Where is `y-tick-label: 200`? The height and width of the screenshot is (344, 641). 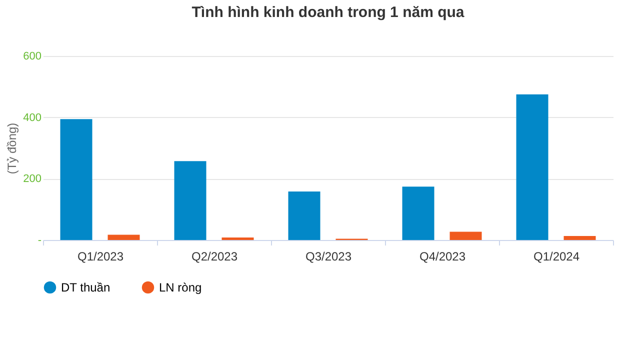
y-tick-label: 200 is located at coordinates (32, 179).